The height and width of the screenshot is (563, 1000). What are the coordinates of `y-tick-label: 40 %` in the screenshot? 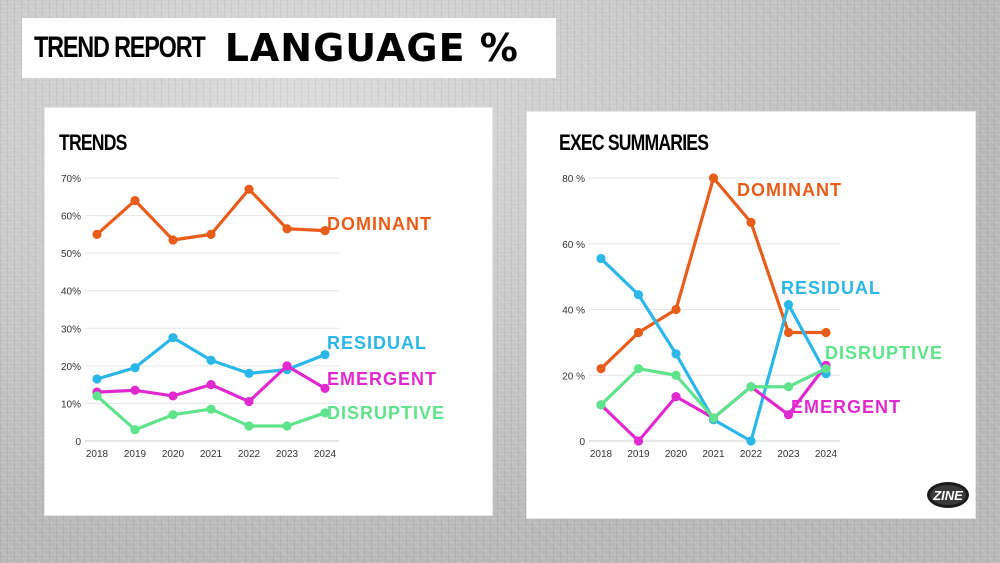 It's located at (573, 311).